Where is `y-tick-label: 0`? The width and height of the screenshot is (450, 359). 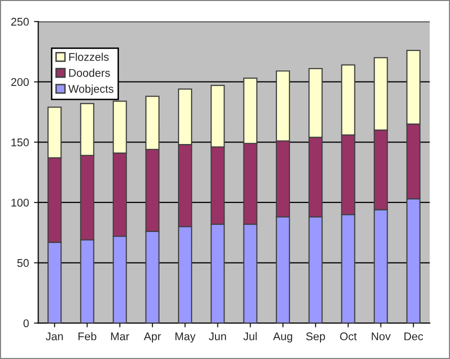
y-tick-label: 0 is located at coordinates (26, 323).